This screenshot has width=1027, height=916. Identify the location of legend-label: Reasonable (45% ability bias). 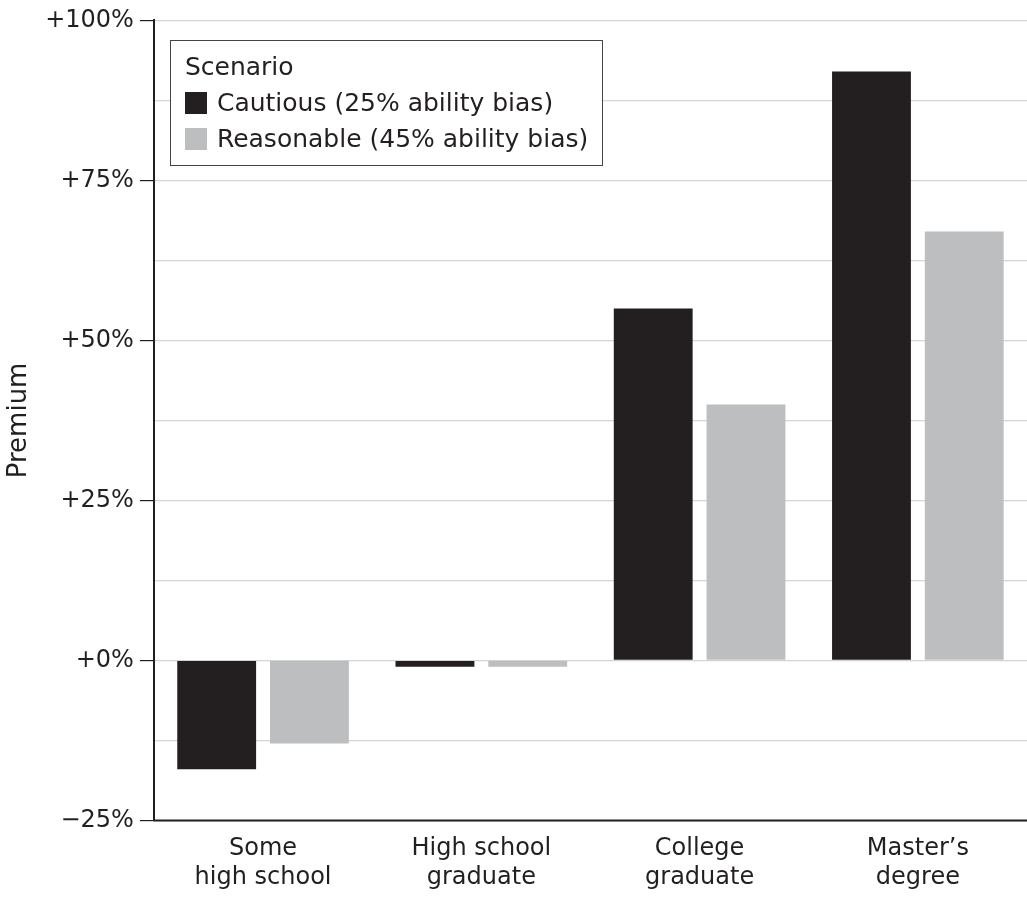
(402, 139).